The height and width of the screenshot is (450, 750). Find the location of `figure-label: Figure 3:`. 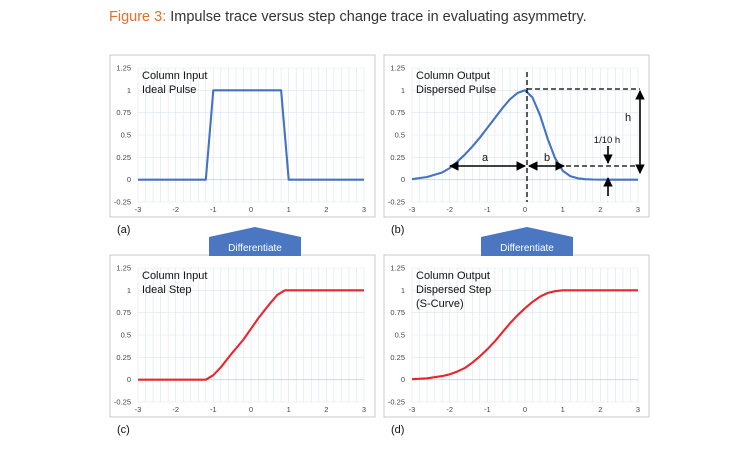

figure-label: Figure 3: is located at coordinates (138, 17).